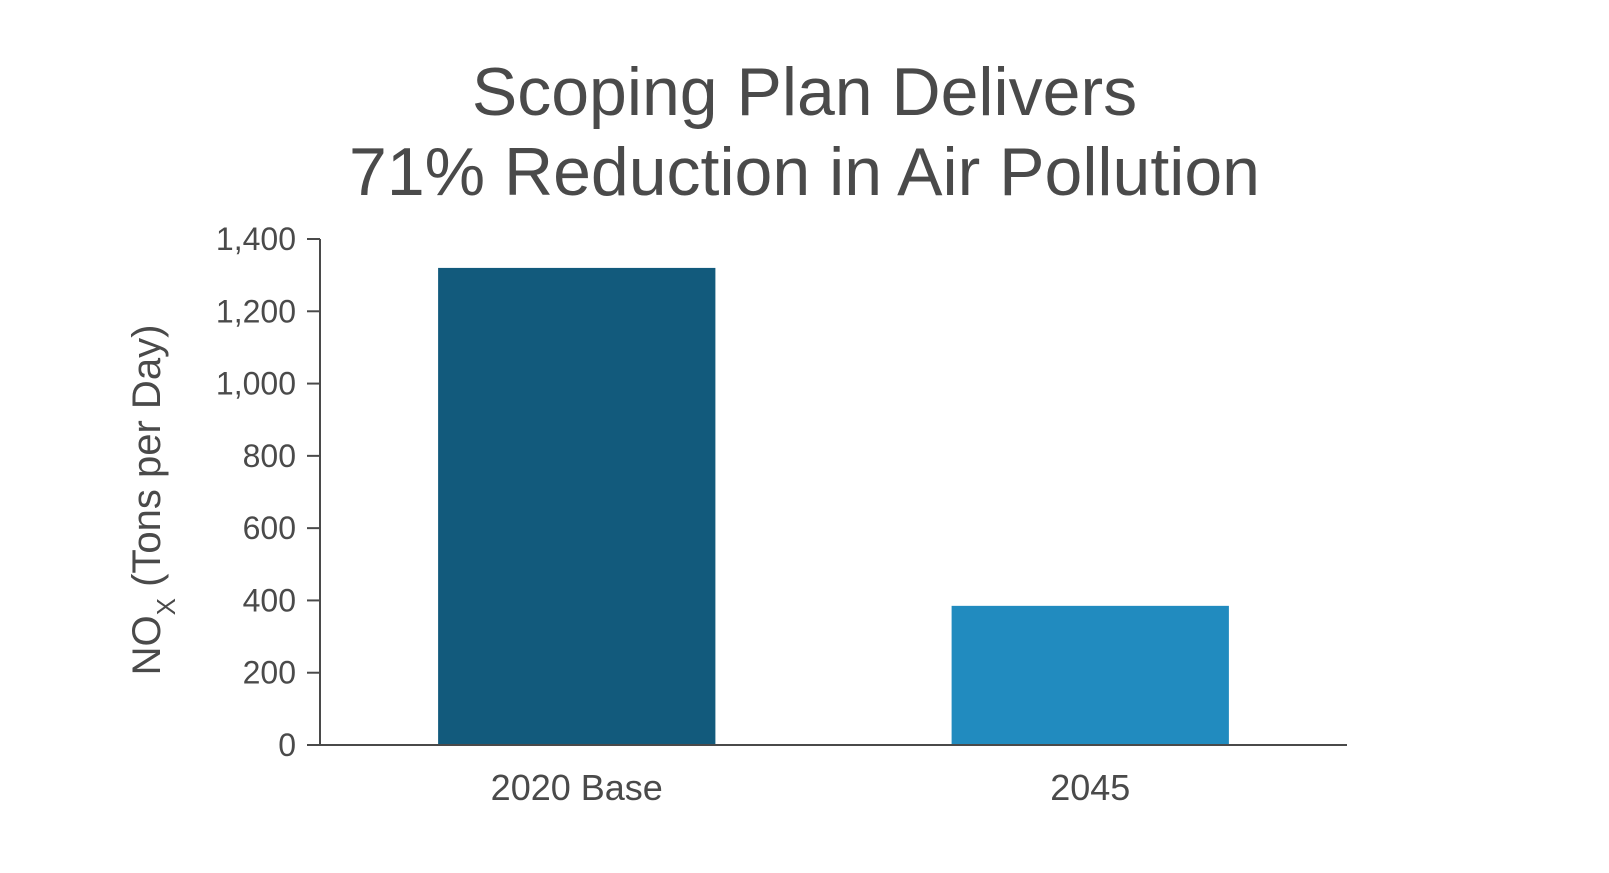 The width and height of the screenshot is (1609, 873). Describe the element at coordinates (256, 311) in the screenshot. I see `y-tick-label: 1,200` at that location.